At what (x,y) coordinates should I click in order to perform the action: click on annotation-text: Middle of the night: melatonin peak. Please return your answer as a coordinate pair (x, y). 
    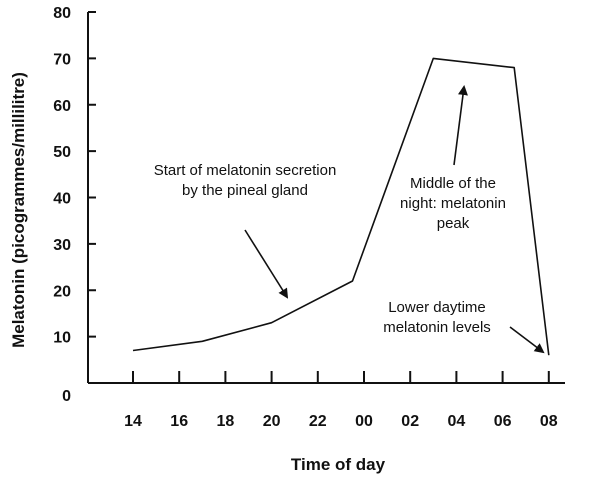
    Looking at the image, I should click on (453, 203).